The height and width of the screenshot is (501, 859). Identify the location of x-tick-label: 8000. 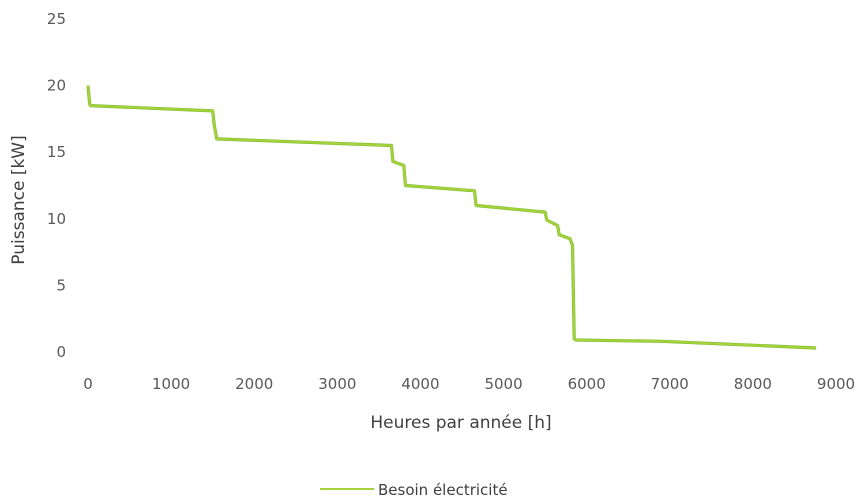
(753, 384).